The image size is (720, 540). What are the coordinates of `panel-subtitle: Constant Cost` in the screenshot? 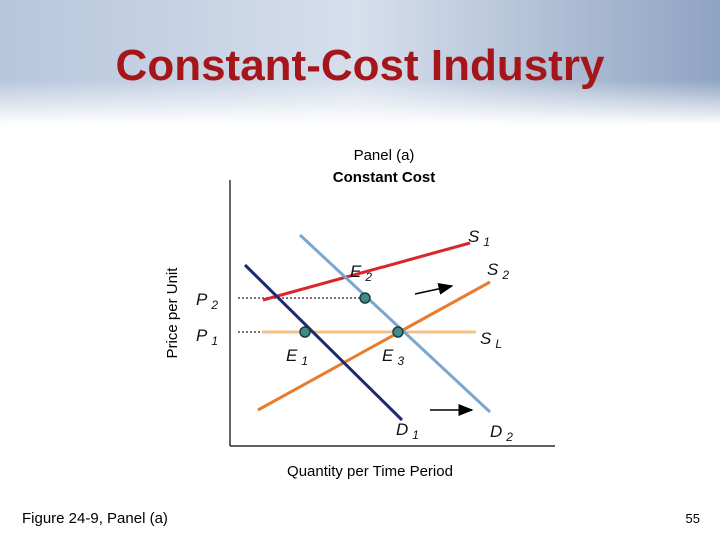 It's located at (384, 177).